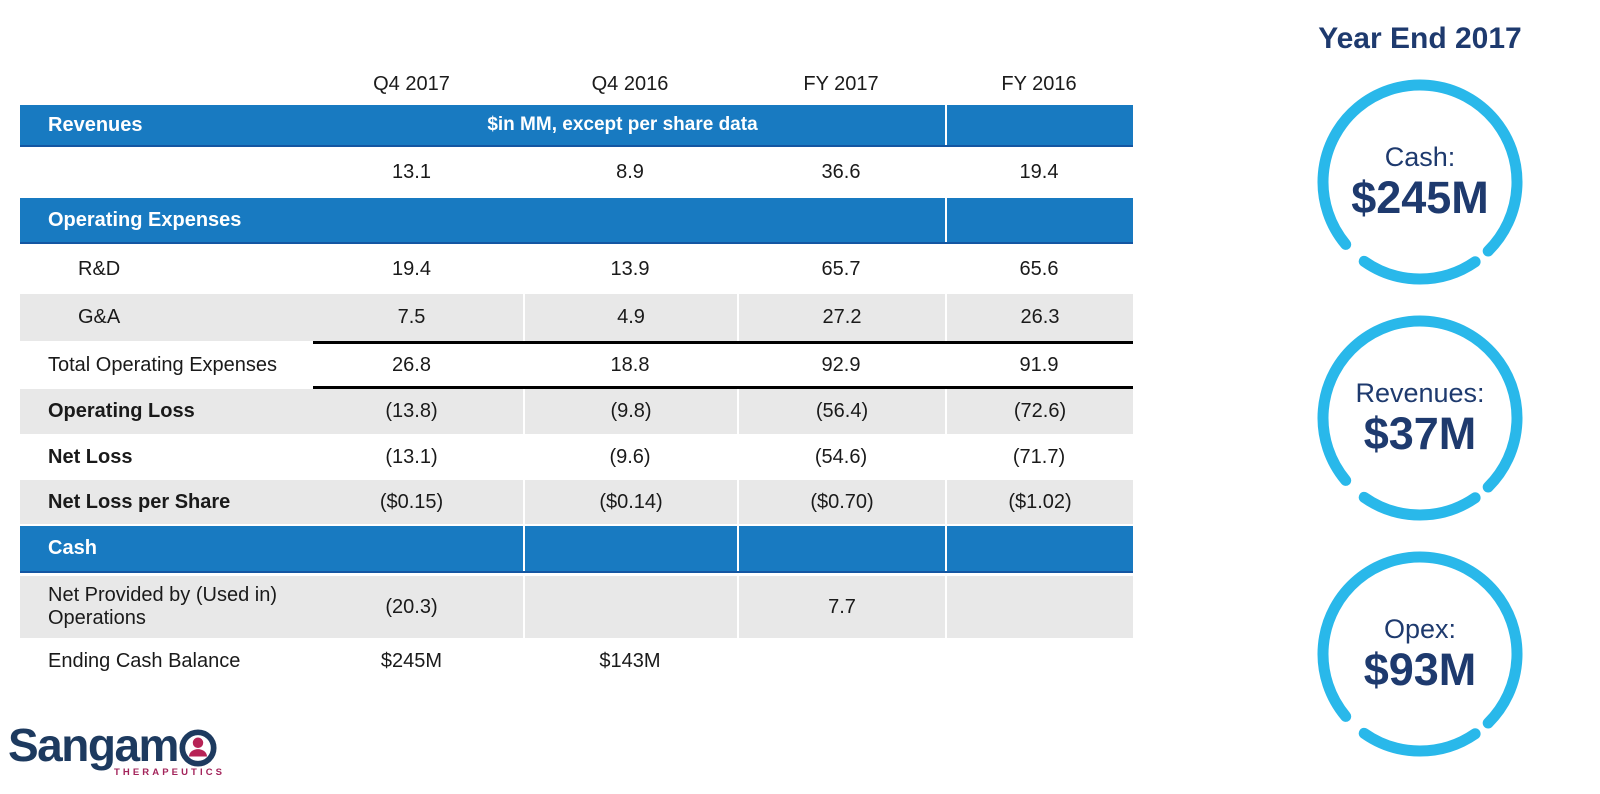  What do you see at coordinates (99, 269) in the screenshot?
I see `row-label-rd: R&D` at bounding box center [99, 269].